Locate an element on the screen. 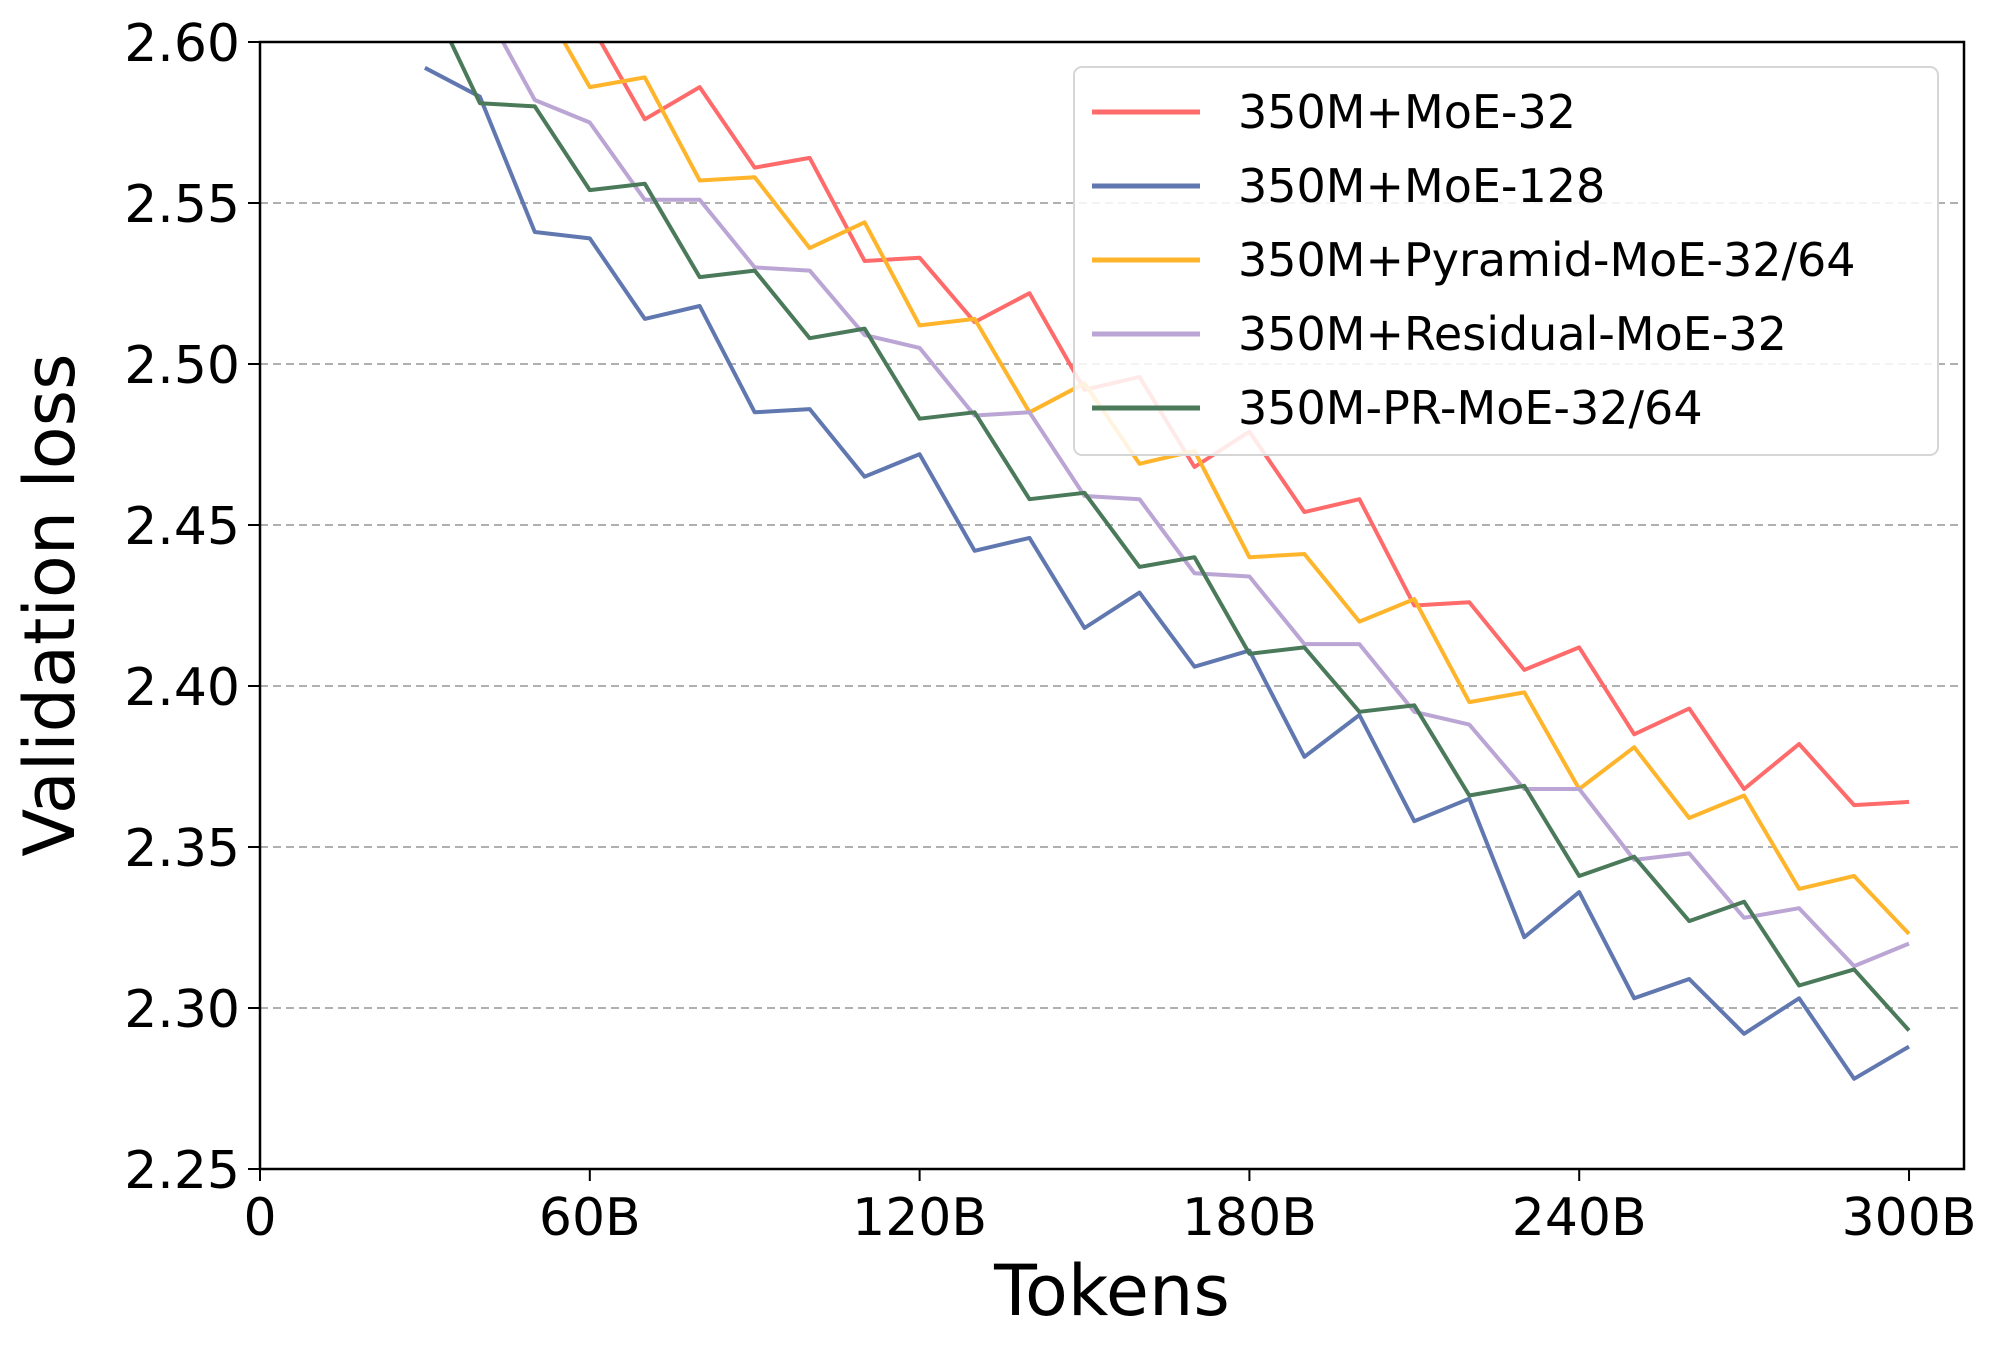 This screenshot has width=2000, height=1346. legend-entry: 350M+Residual-MoE-32 is located at coordinates (1512, 334).